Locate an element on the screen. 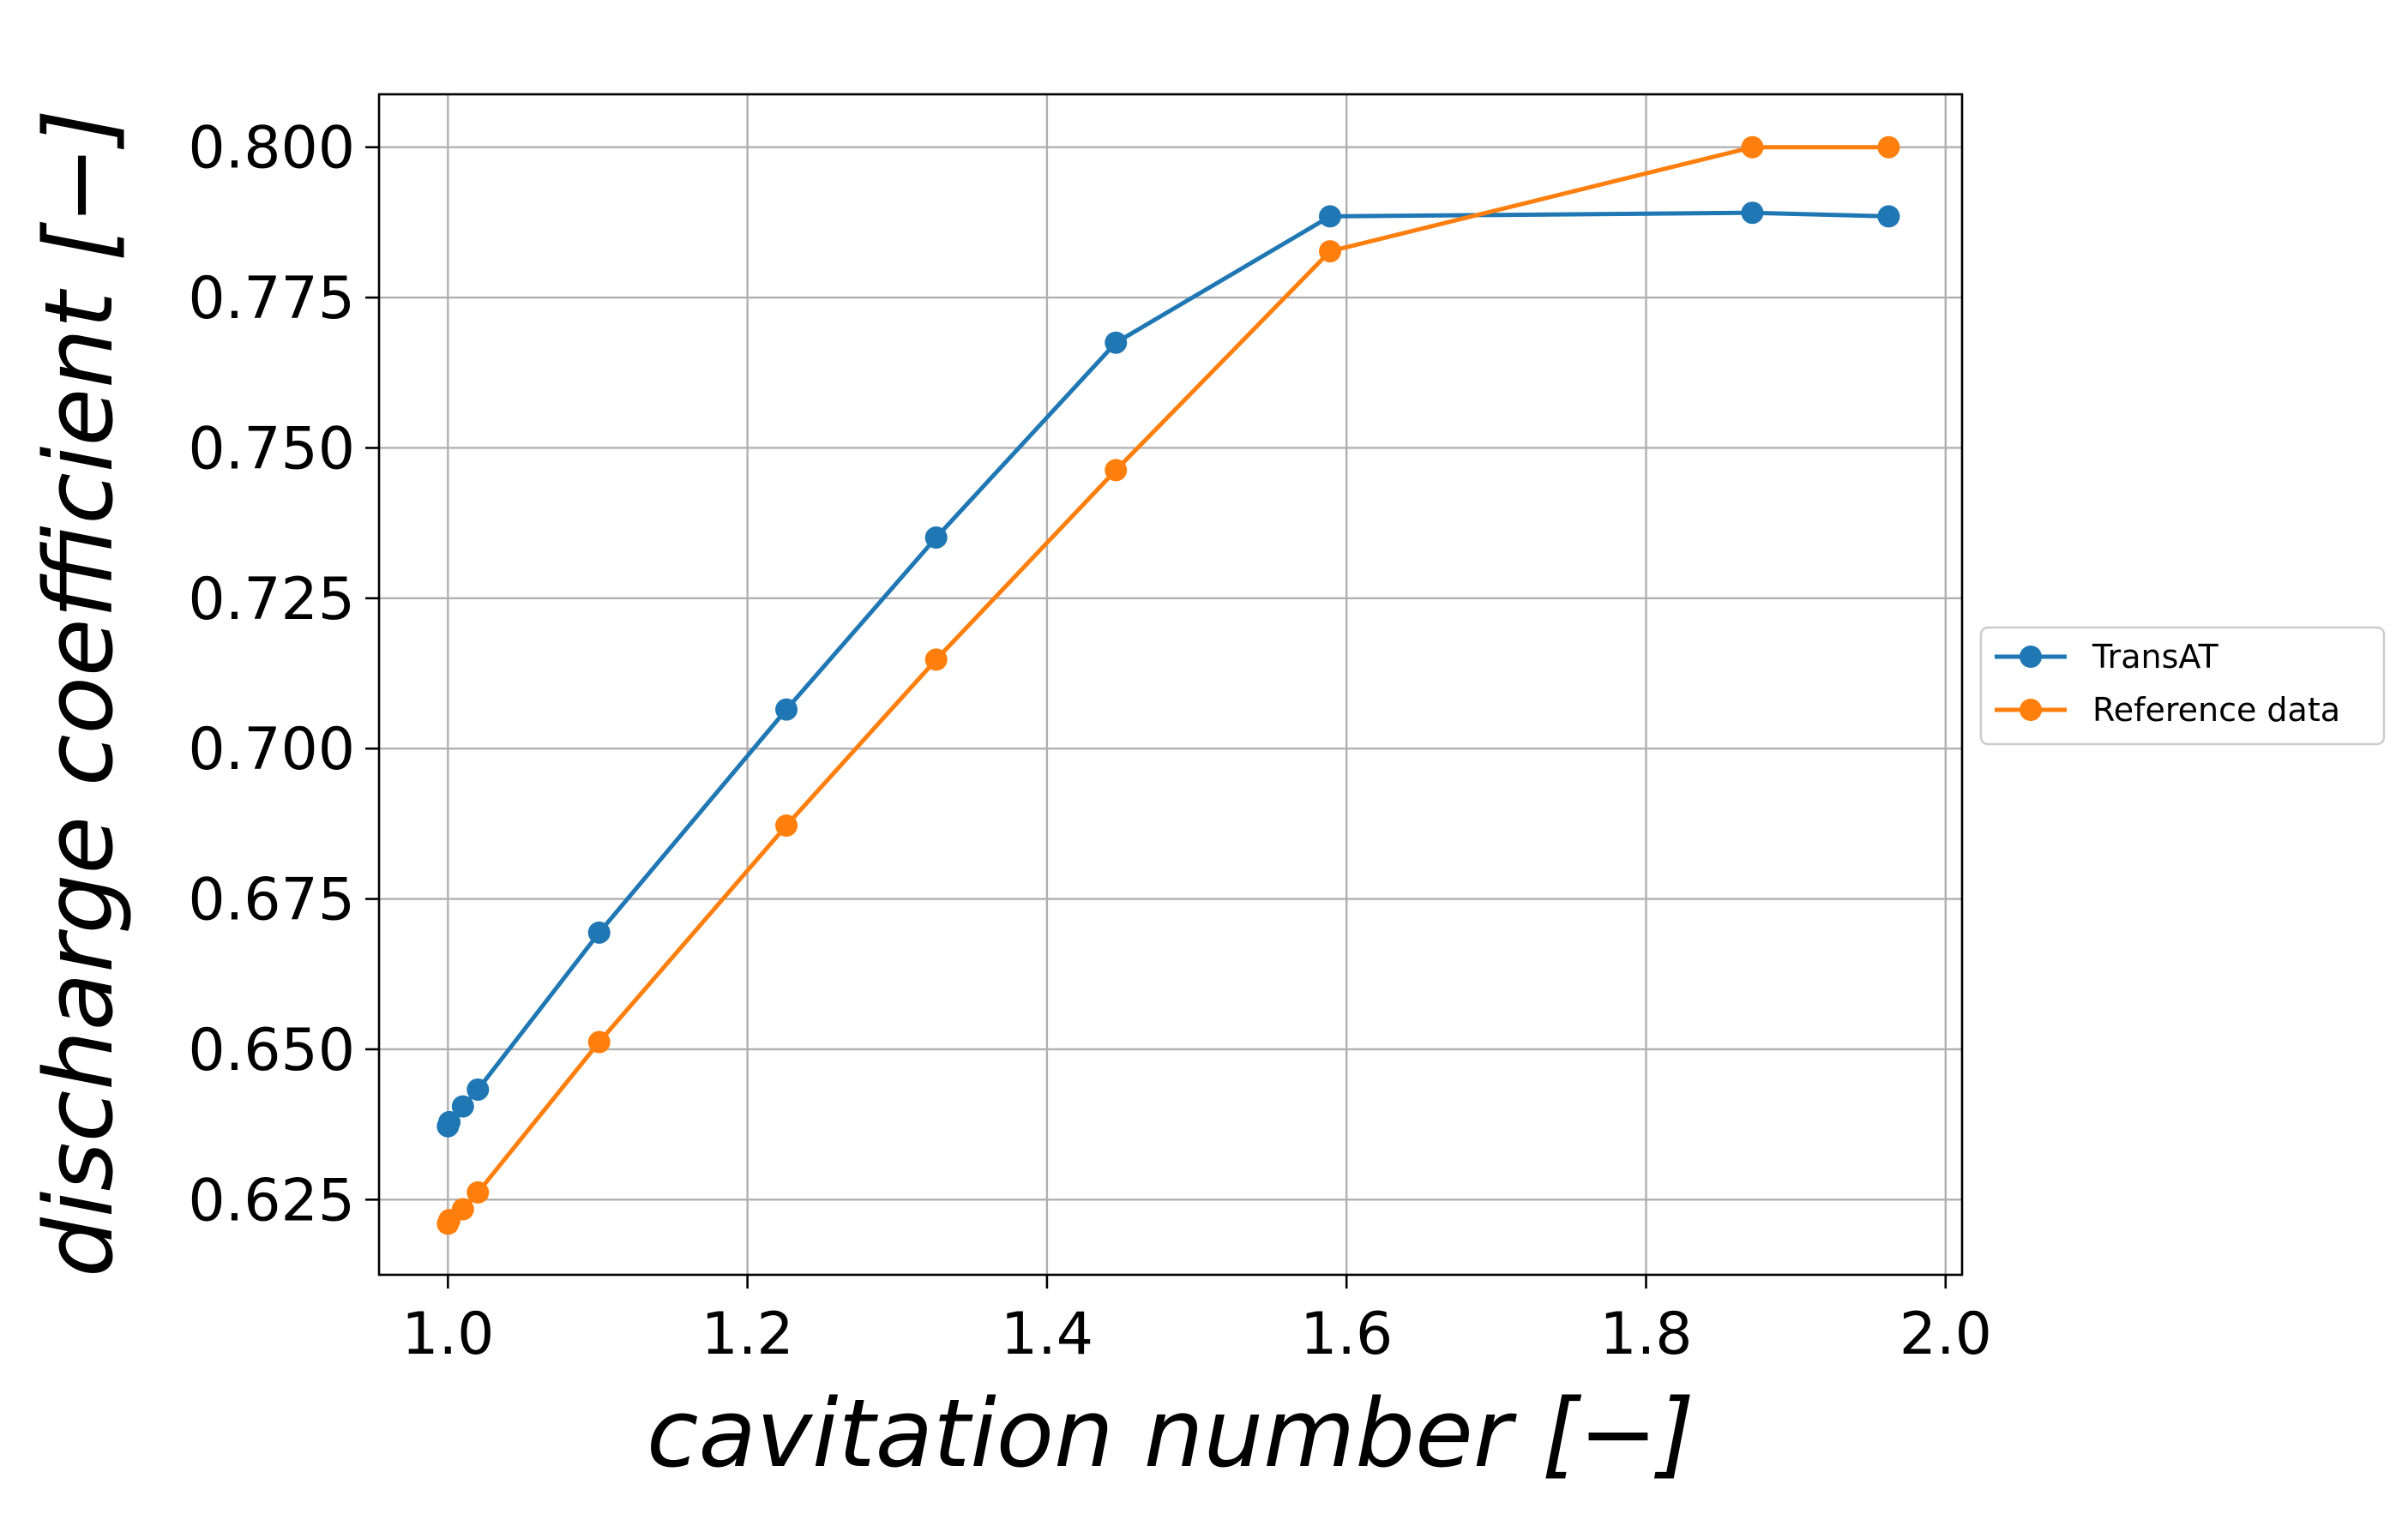  legend-label: Reference data is located at coordinates (2216, 710).